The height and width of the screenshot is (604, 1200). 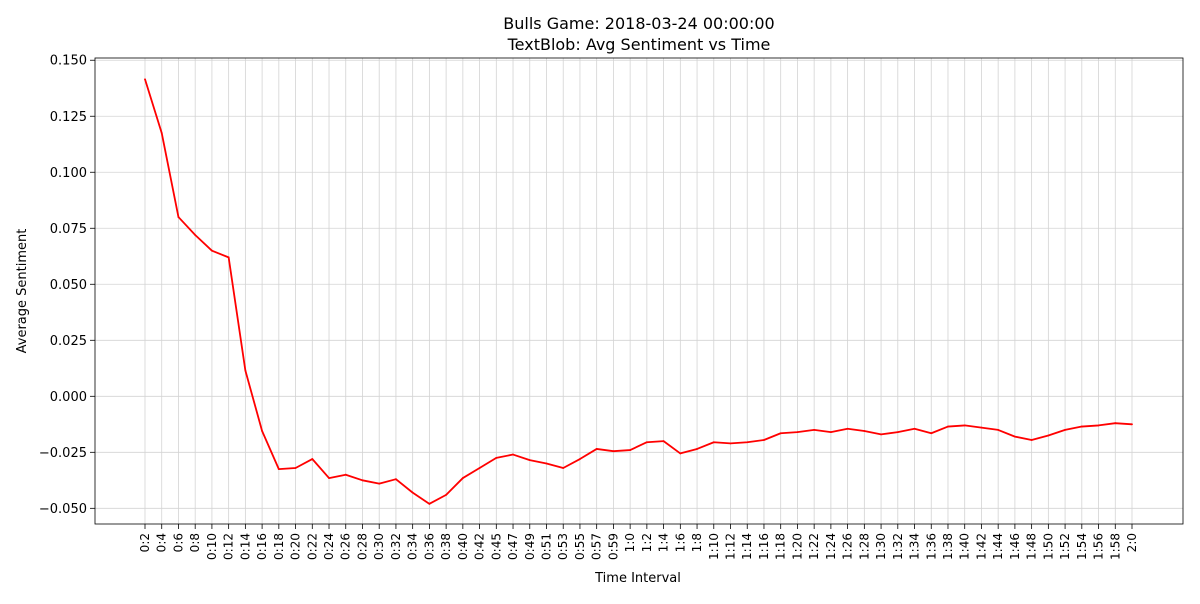 I want to click on x-tick-label: 0:2, so click(x=145, y=542).